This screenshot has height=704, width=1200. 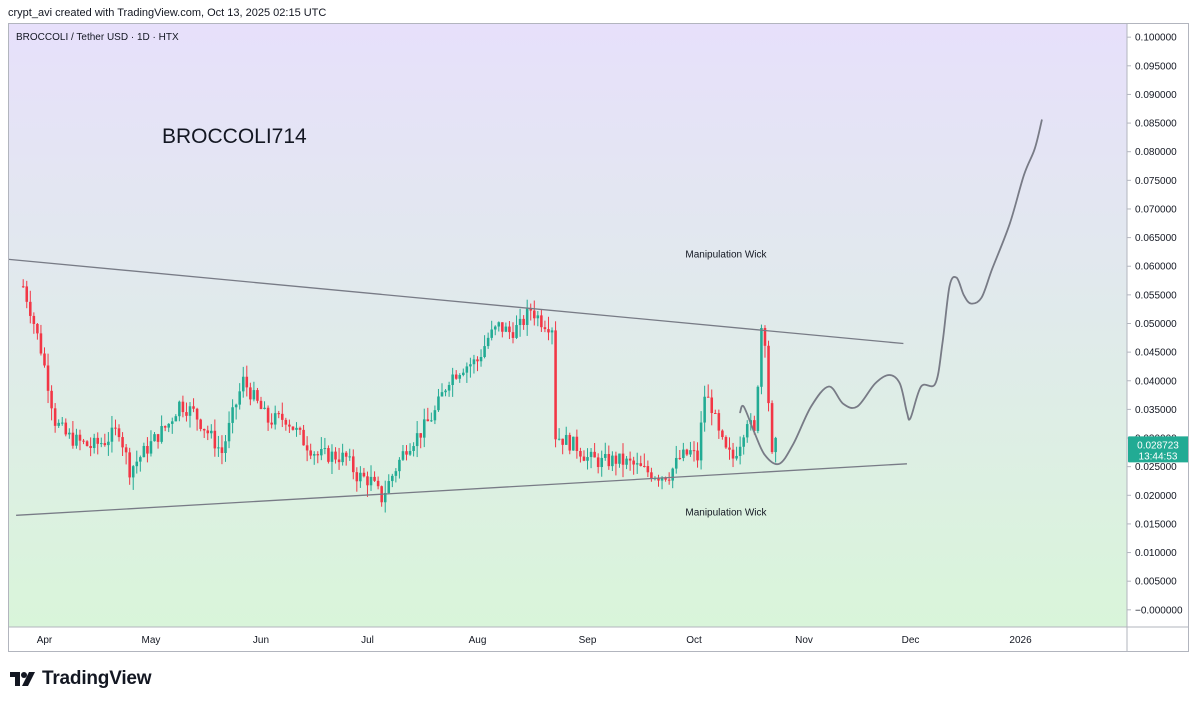 What do you see at coordinates (534, 640) in the screenshot?
I see `time-axis: Apr May Jun Jul Aug Sep Oct Nov Dec 2026` at bounding box center [534, 640].